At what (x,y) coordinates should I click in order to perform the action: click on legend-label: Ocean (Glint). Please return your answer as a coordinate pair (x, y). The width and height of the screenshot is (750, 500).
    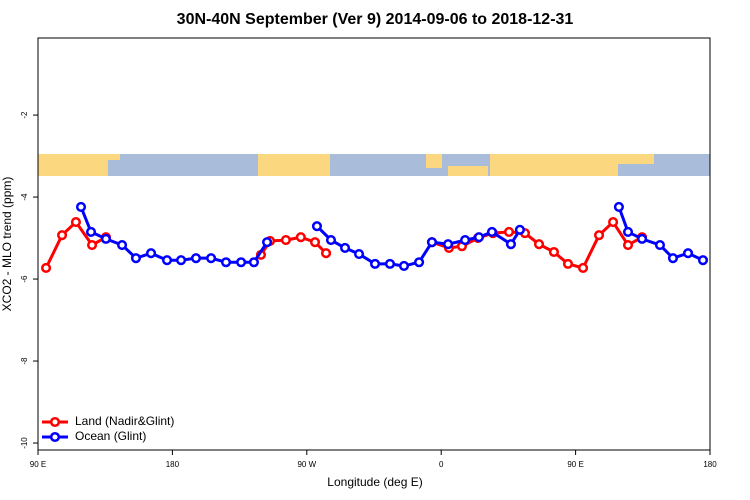
    Looking at the image, I should click on (110, 436).